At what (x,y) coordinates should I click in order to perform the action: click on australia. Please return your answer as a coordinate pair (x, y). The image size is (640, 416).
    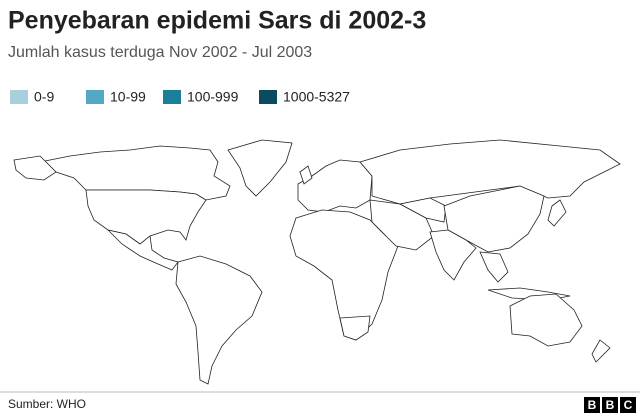
    Looking at the image, I should click on (546, 320).